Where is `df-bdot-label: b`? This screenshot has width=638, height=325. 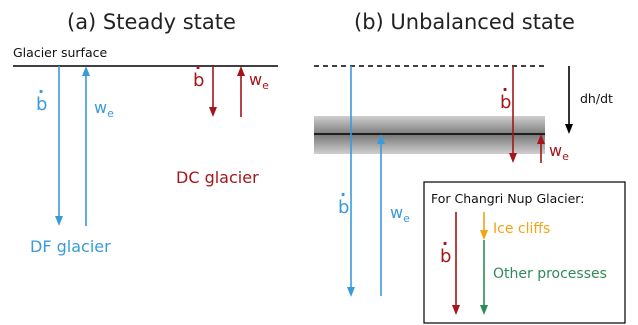
df-bdot-label: b is located at coordinates (41, 104).